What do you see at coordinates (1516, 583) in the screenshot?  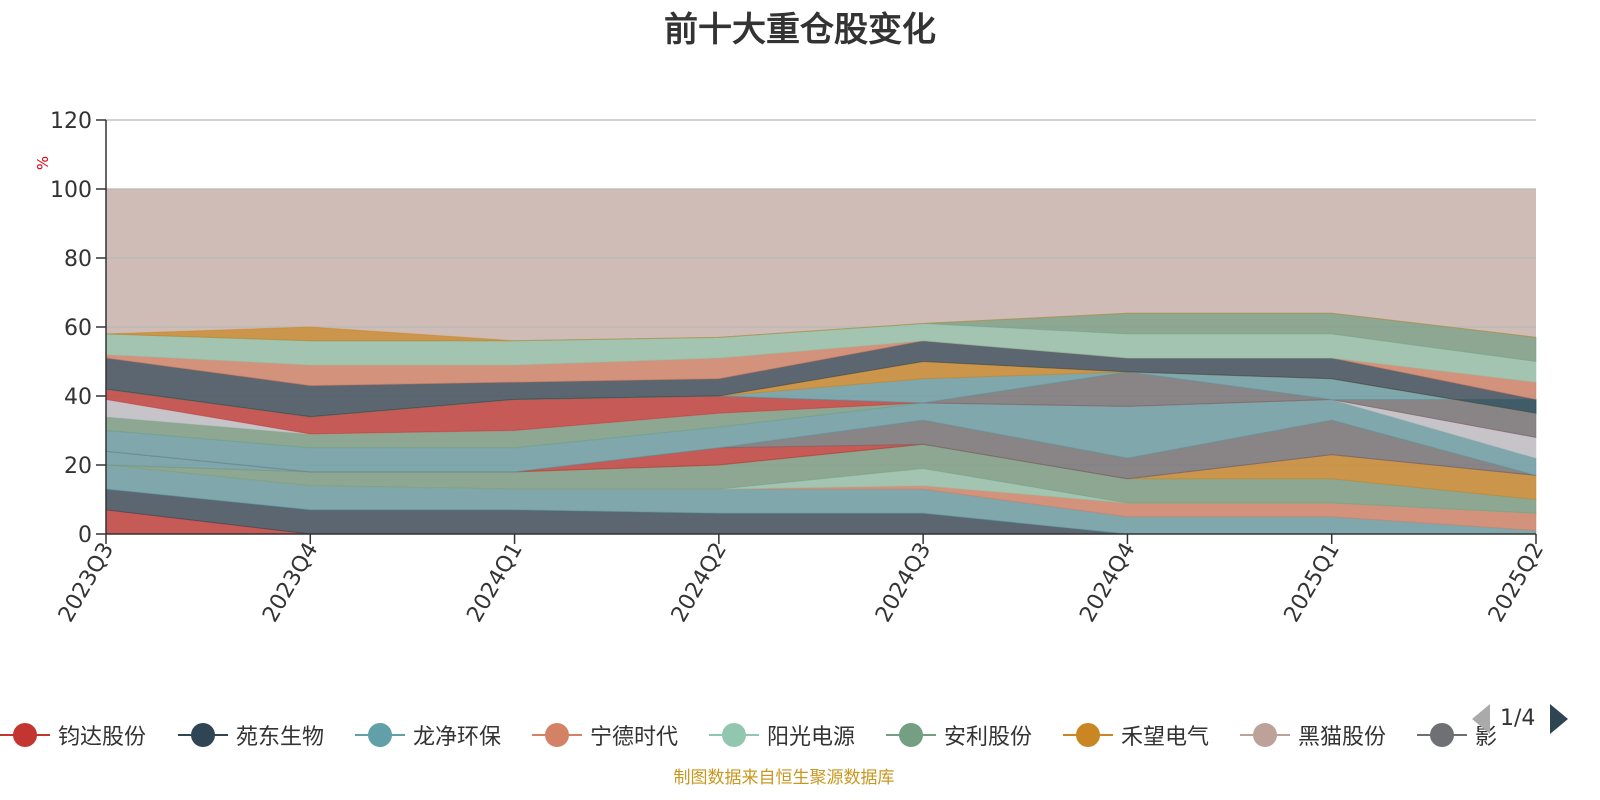 I see `x-tick-label-7: 2025Q2` at bounding box center [1516, 583].